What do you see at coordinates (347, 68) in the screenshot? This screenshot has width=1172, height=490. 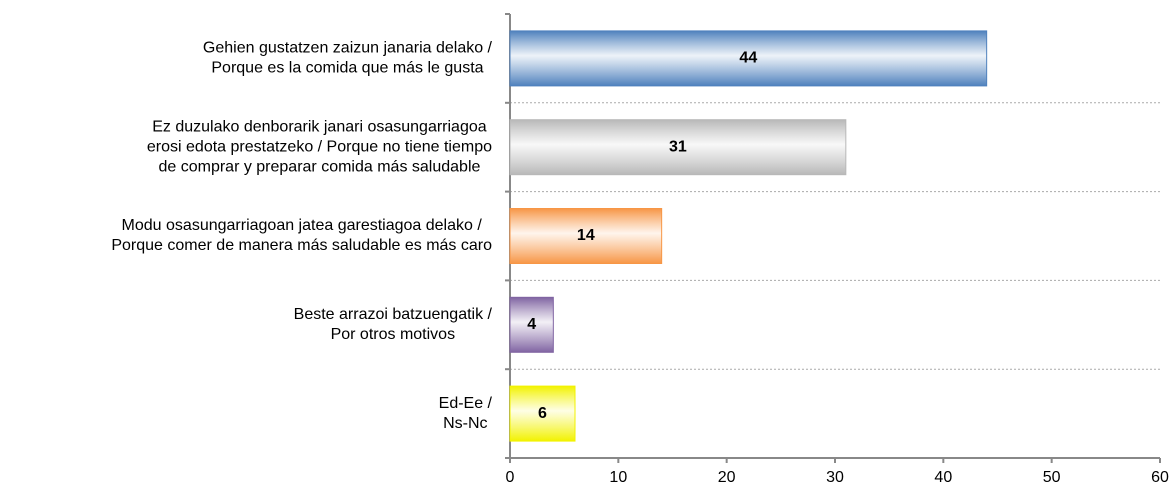 I see `category-label: Porque es la comida que más le gusta` at bounding box center [347, 68].